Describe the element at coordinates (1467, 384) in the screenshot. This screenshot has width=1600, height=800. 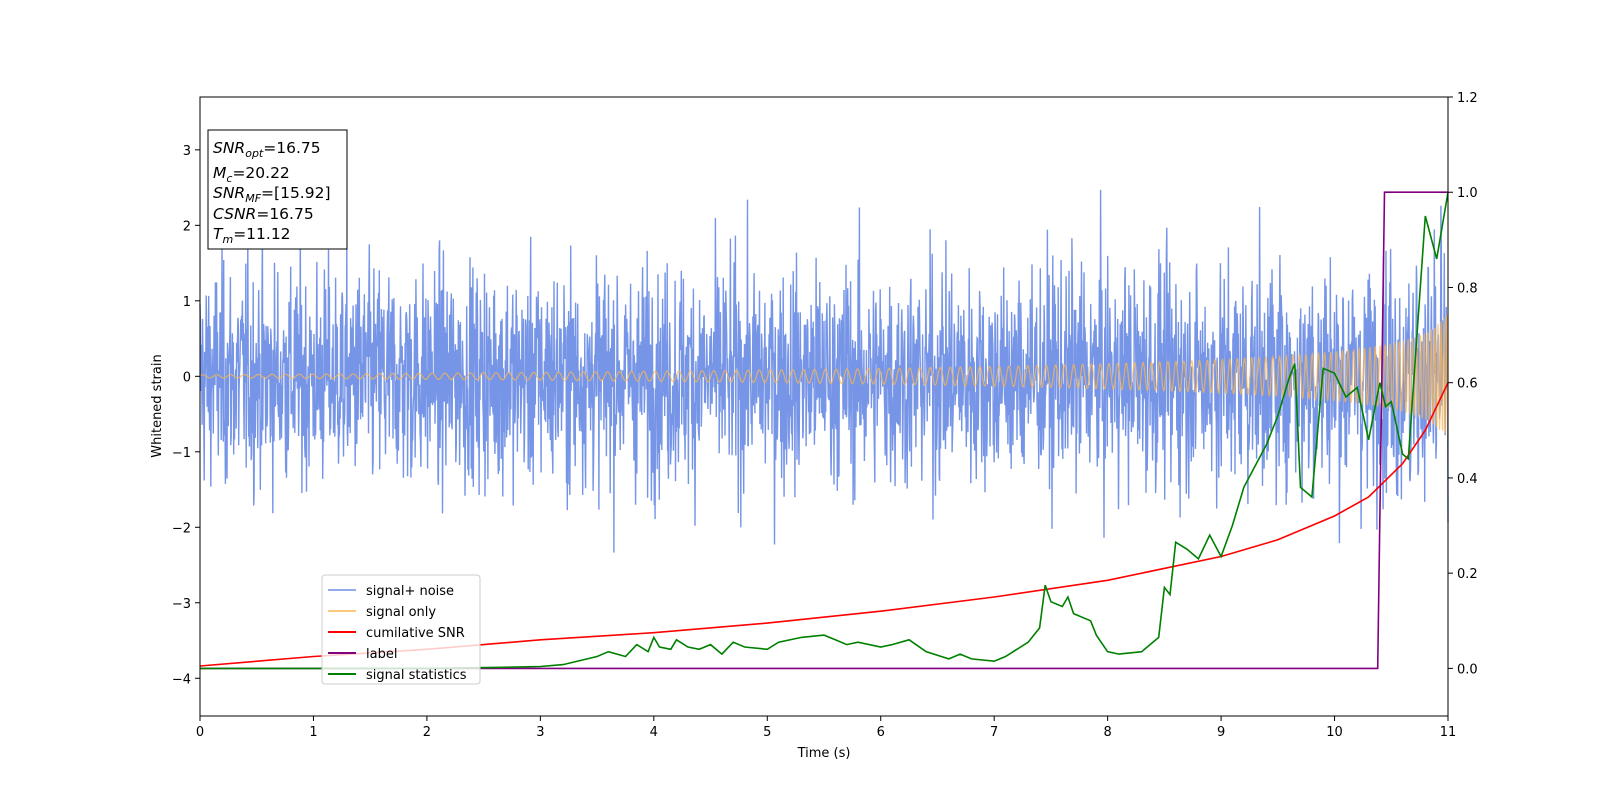
I see `y2-tick-label: 0.6` at that location.